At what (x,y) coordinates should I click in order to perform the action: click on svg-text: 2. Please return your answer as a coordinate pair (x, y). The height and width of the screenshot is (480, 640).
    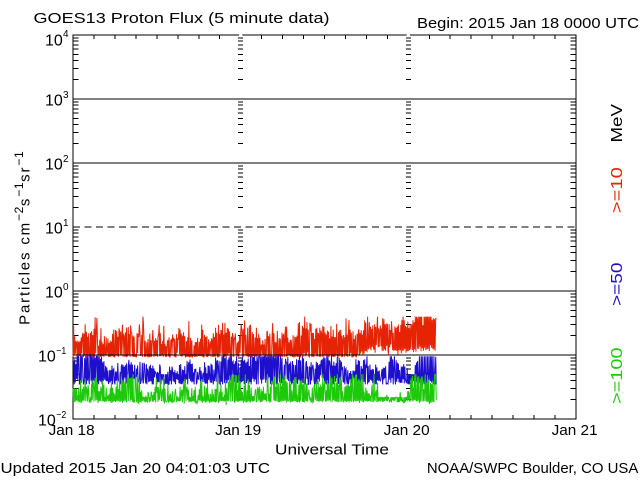
    Looking at the image, I should click on (66, 159).